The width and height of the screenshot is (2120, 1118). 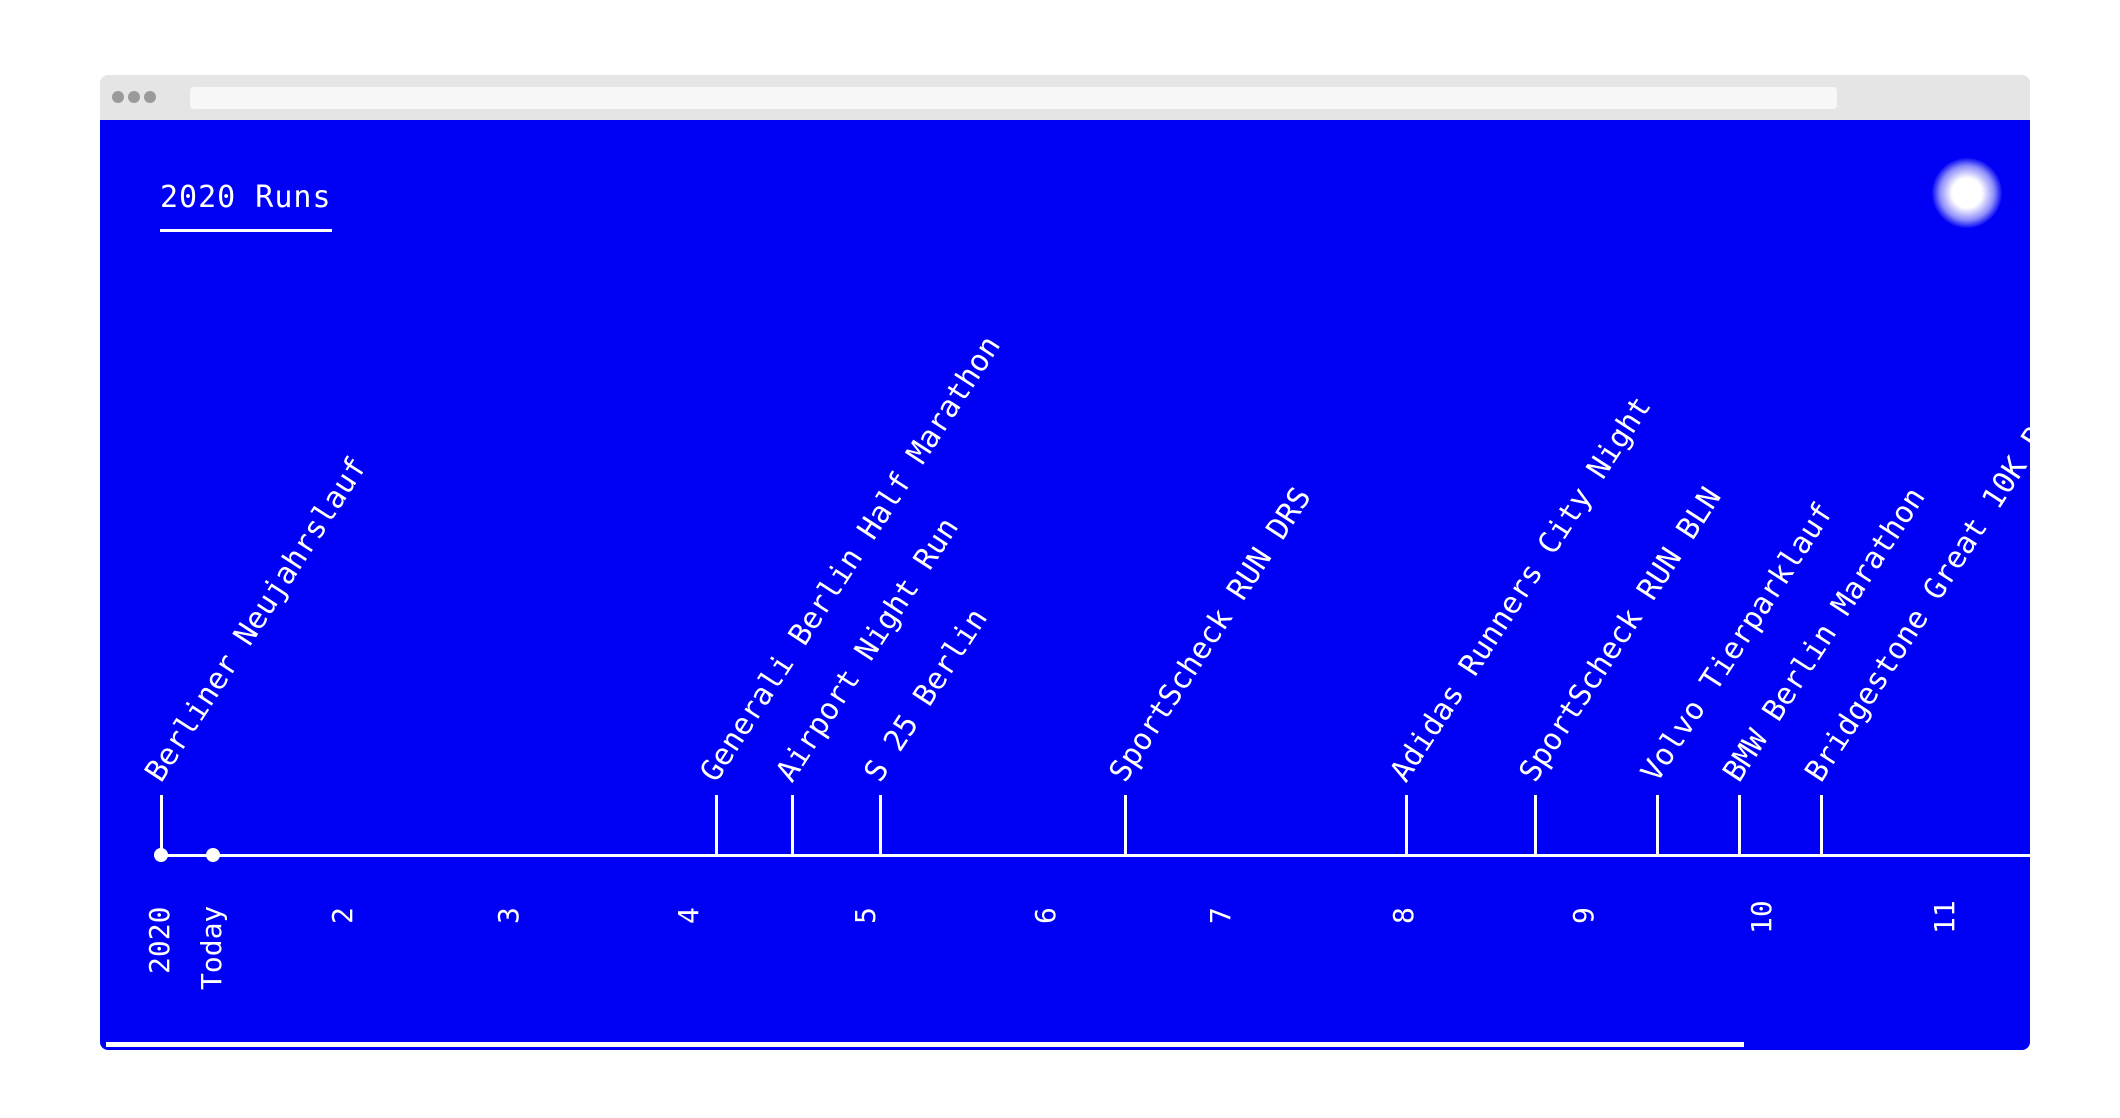 I want to click on month-label: 11, so click(x=1944, y=917).